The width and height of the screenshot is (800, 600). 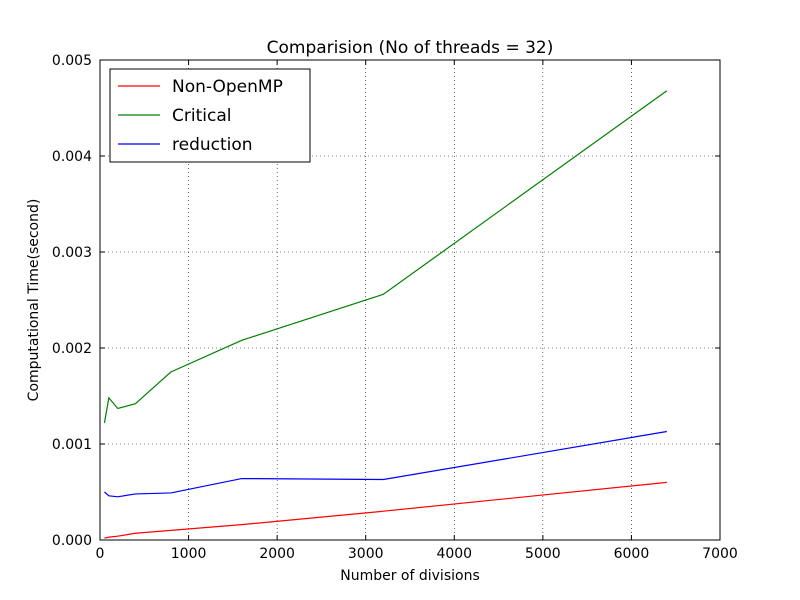 I want to click on legend-label-reduction: reduction, so click(x=212, y=145).